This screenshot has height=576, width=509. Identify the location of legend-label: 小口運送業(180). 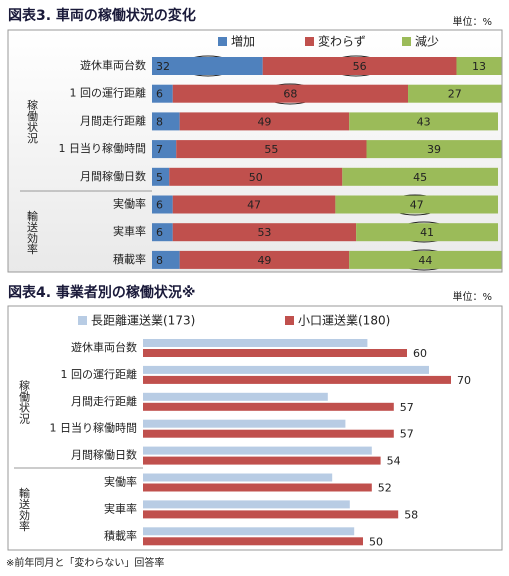
(344, 320).